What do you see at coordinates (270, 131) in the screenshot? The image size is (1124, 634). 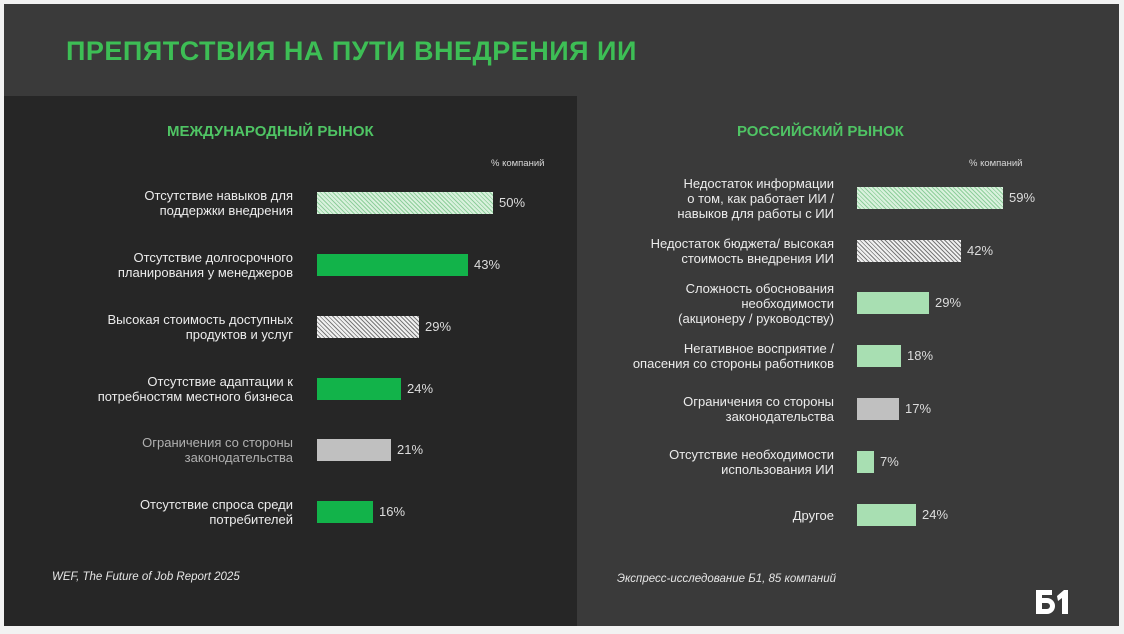 I see `left-chart-subtitle: МЕЖДУНАРОДНЫЙ РЫНОК` at bounding box center [270, 131].